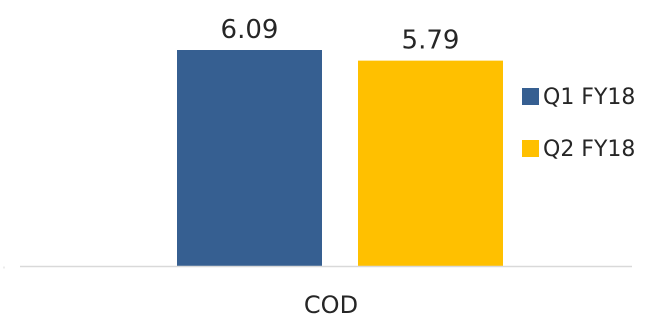 The width and height of the screenshot is (650, 324). Describe the element at coordinates (530, 148) in the screenshot. I see `legend-swatch-q2-fy18` at that location.